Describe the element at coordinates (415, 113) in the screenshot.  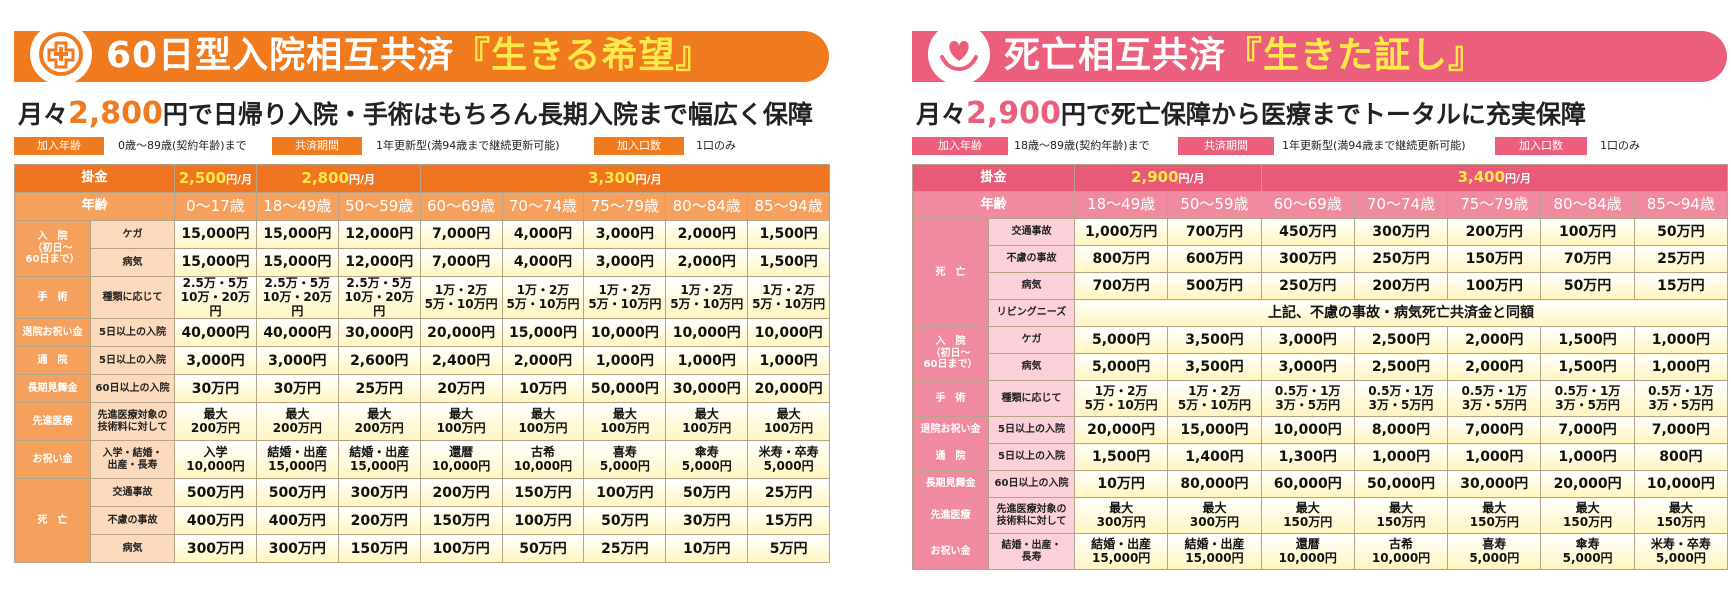
I see `hospital-plan-tagline: 月々2,800円で日帰り入院・手術はもちろん長期入院まで幅広く保障` at that location.